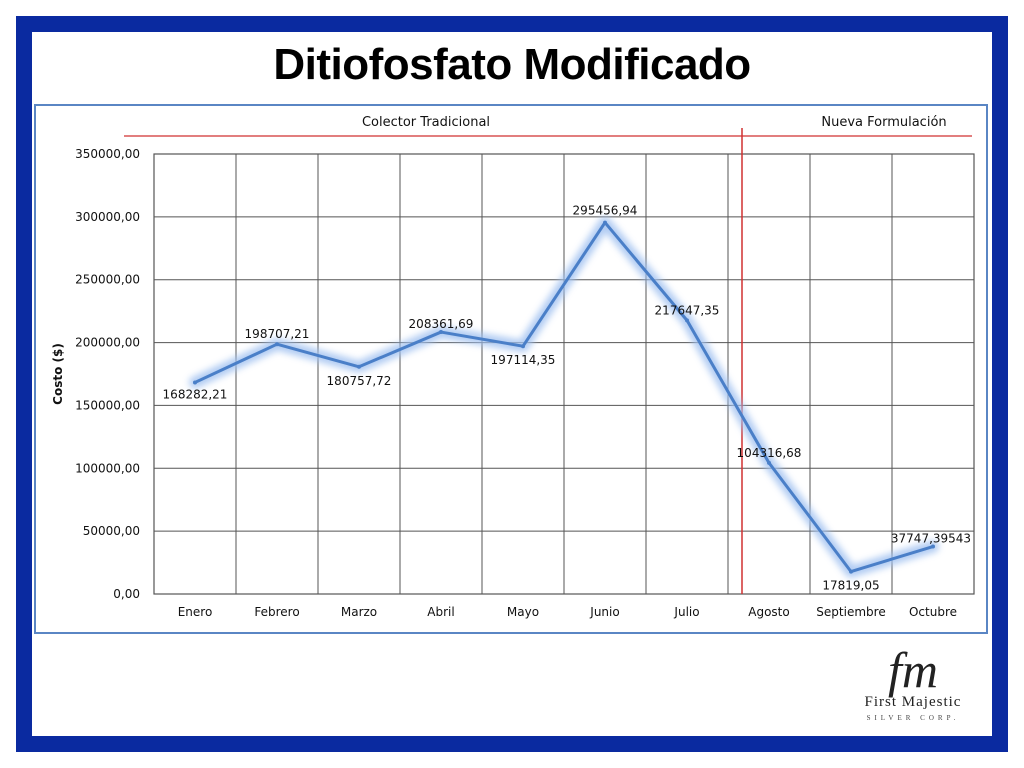 The width and height of the screenshot is (1024, 768). I want to click on y-tick-label: 350000,00, so click(107, 154).